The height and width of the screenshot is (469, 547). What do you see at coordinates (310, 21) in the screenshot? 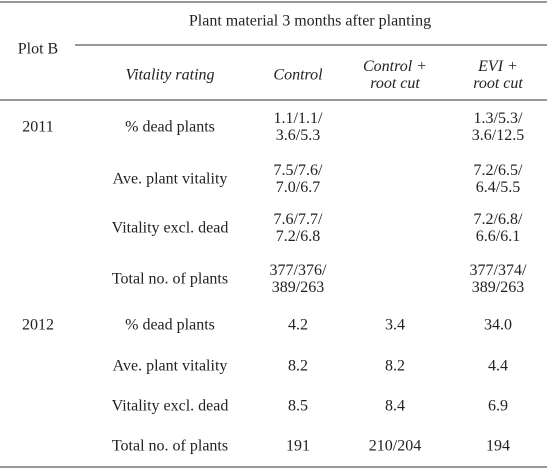
I see `span-header: Plant material 3 months after planting` at bounding box center [310, 21].